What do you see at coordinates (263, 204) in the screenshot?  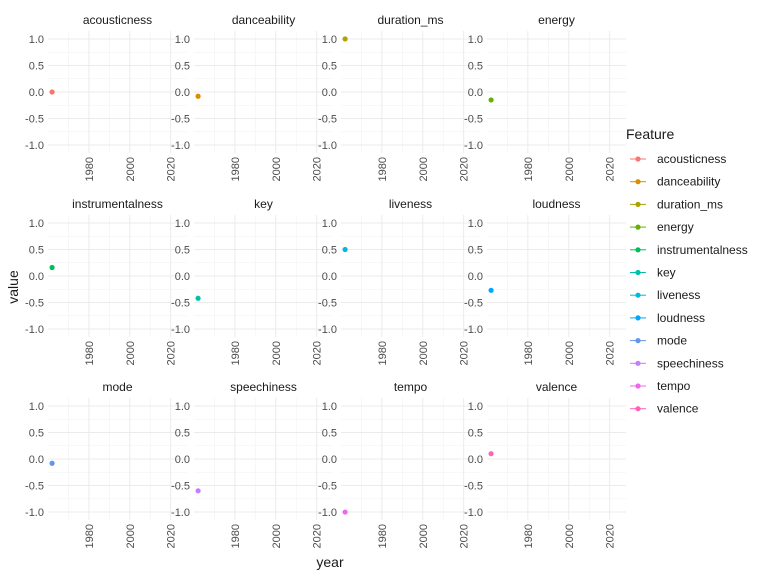 I see `facet-title: key` at bounding box center [263, 204].